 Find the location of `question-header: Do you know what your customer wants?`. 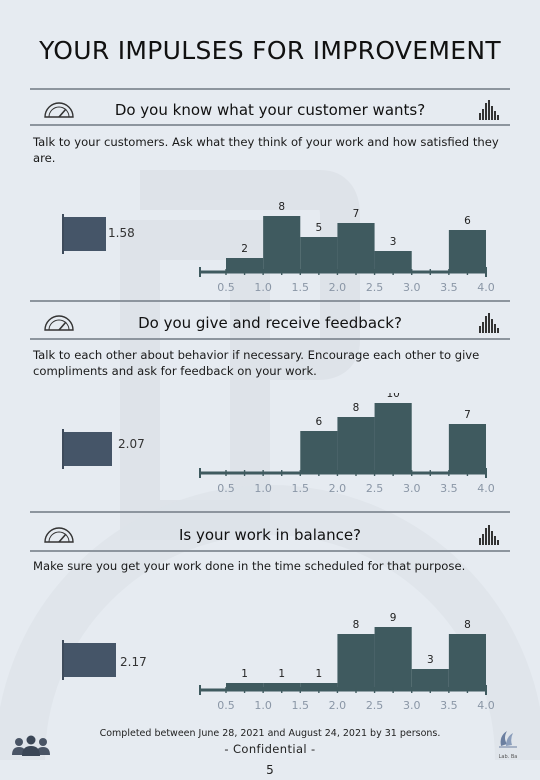

question-header: Do you know what your customer wants? is located at coordinates (270, 110).